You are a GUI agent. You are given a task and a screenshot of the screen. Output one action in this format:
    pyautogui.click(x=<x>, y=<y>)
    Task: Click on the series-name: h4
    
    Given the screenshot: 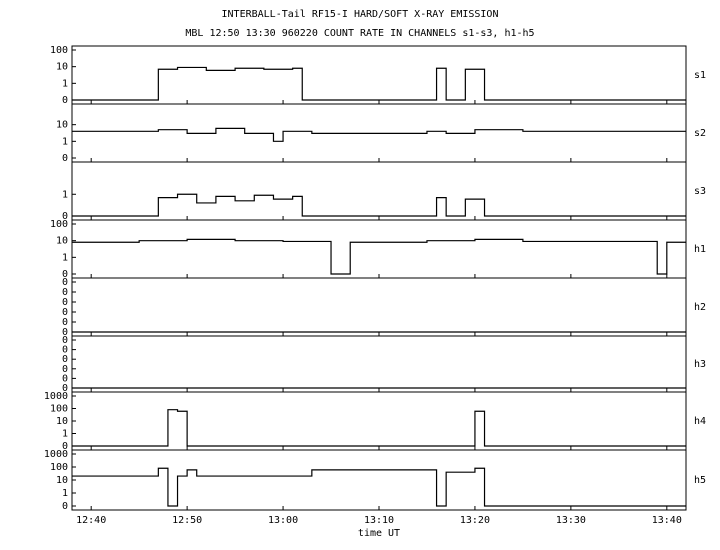 What is the action you would take?
    pyautogui.click(x=700, y=421)
    